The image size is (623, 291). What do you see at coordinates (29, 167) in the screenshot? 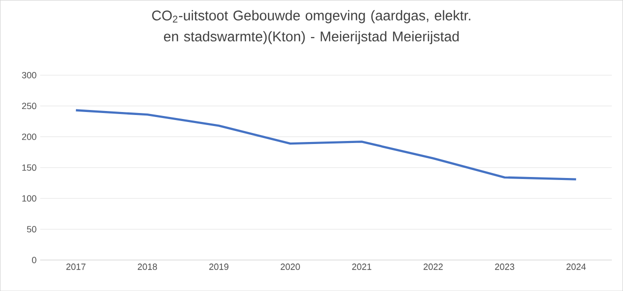
I see `y-tick-label: 150` at bounding box center [29, 167].